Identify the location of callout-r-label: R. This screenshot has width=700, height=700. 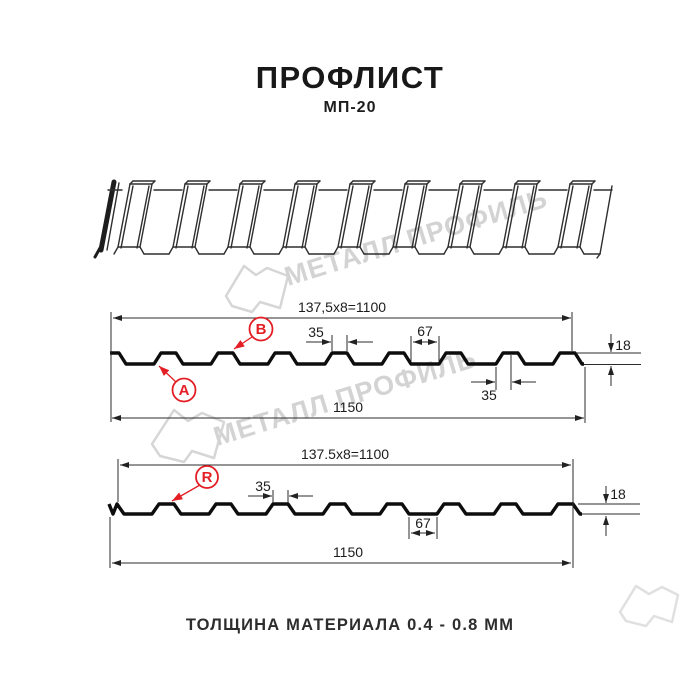
(207, 477).